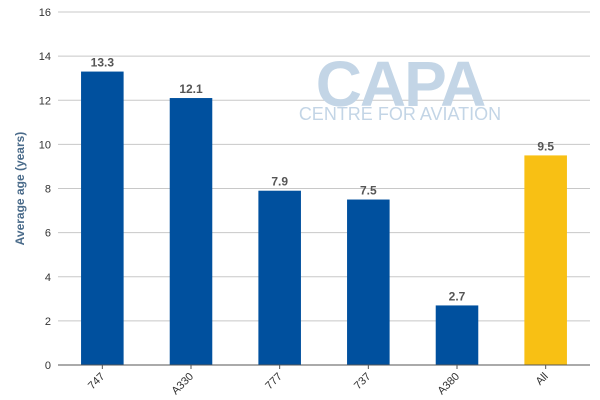 The width and height of the screenshot is (600, 400). I want to click on x-tick-label: A330, so click(182, 384).